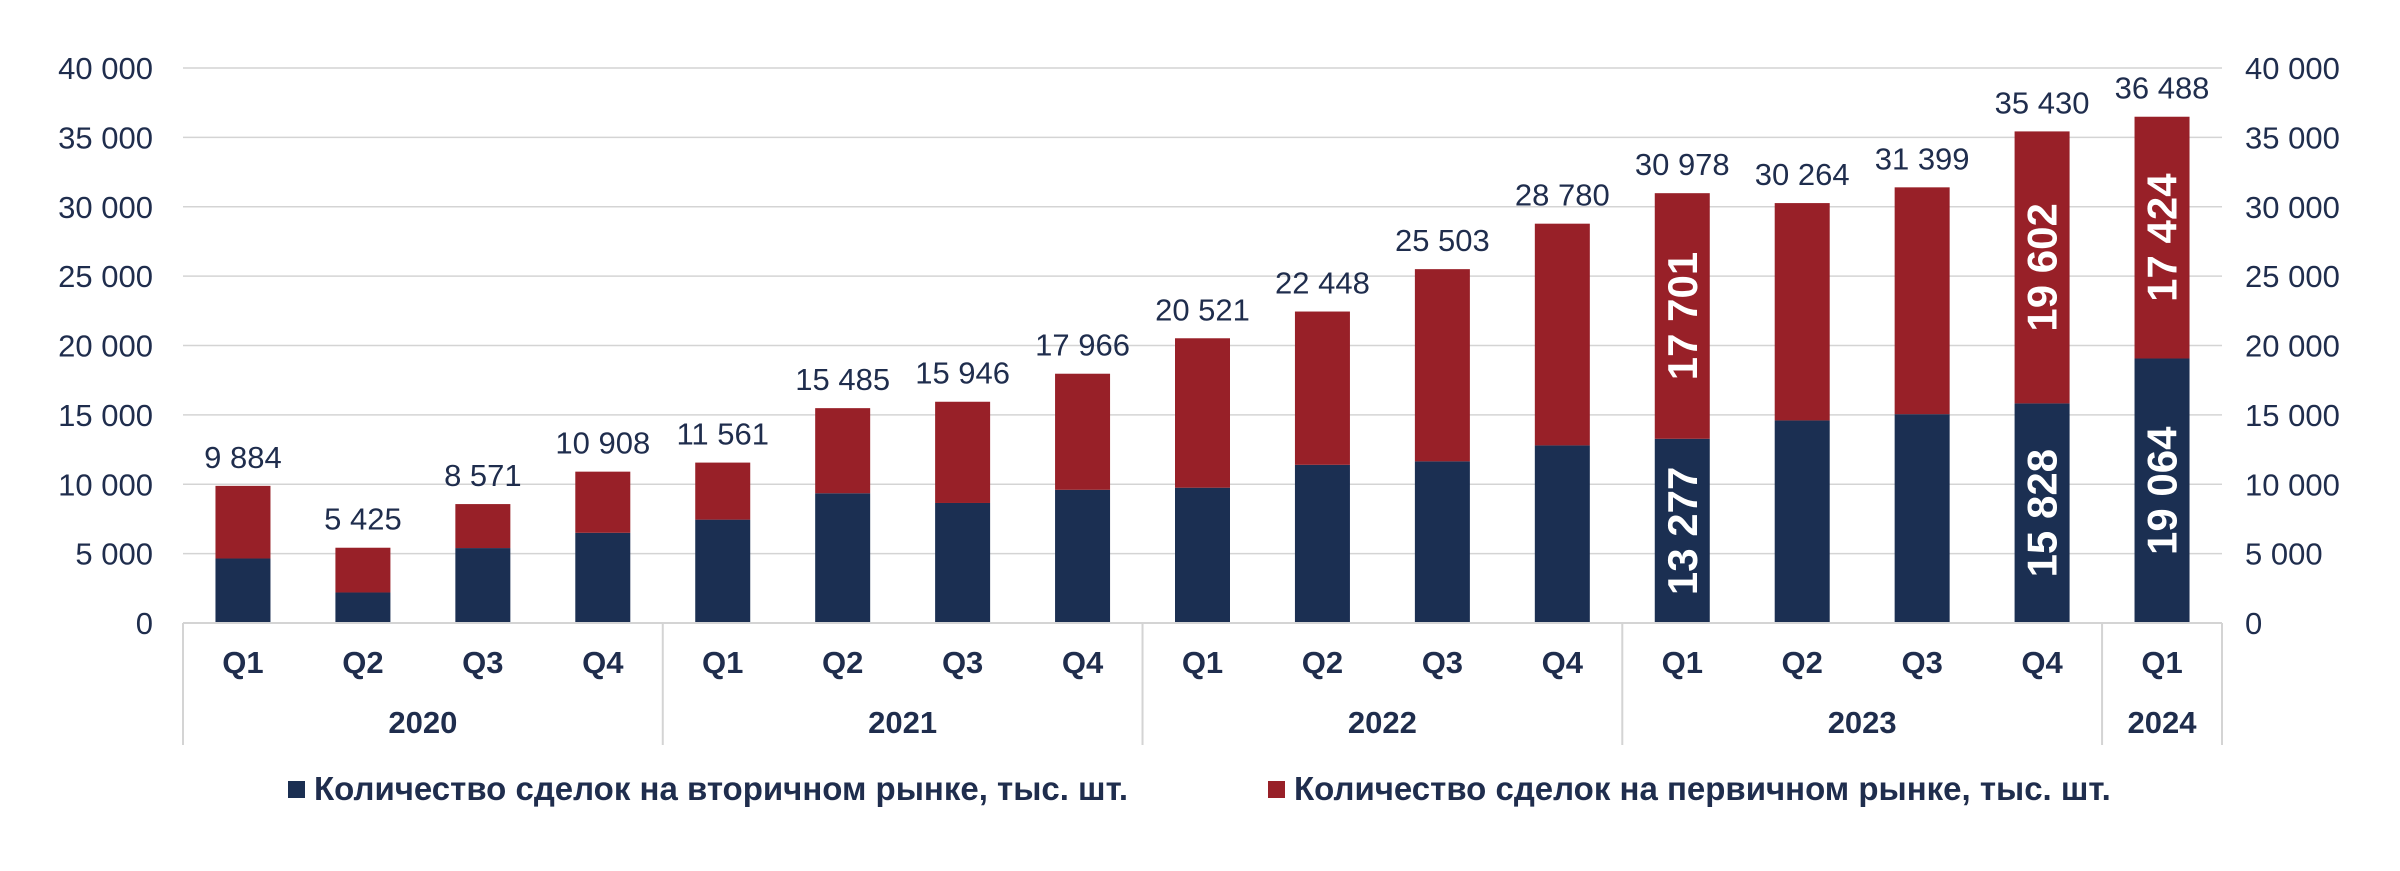 The height and width of the screenshot is (871, 2400). I want to click on y-tick-label-right: 40 000, so click(2292, 68).